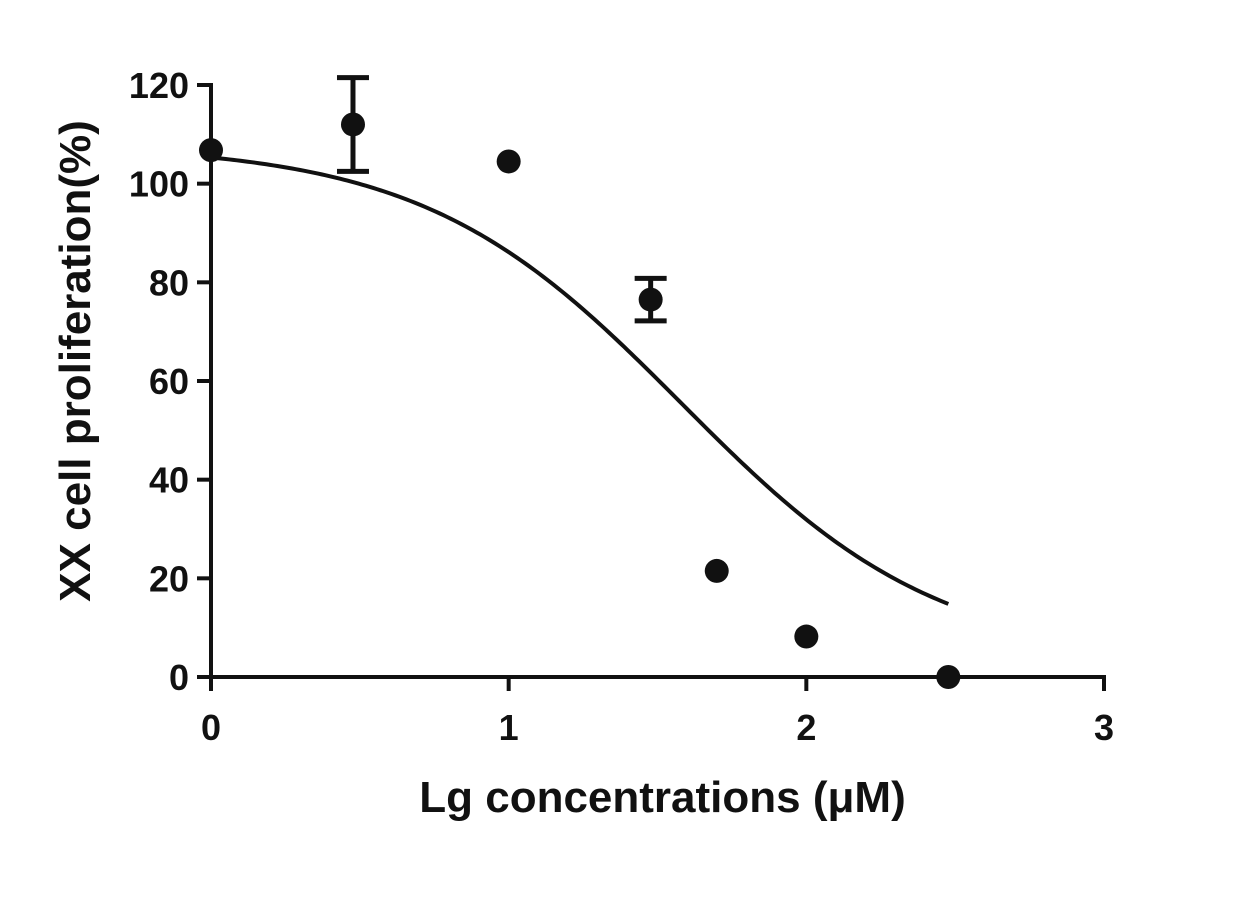 The height and width of the screenshot is (922, 1241). I want to click on x-tick-label: 1, so click(509, 727).